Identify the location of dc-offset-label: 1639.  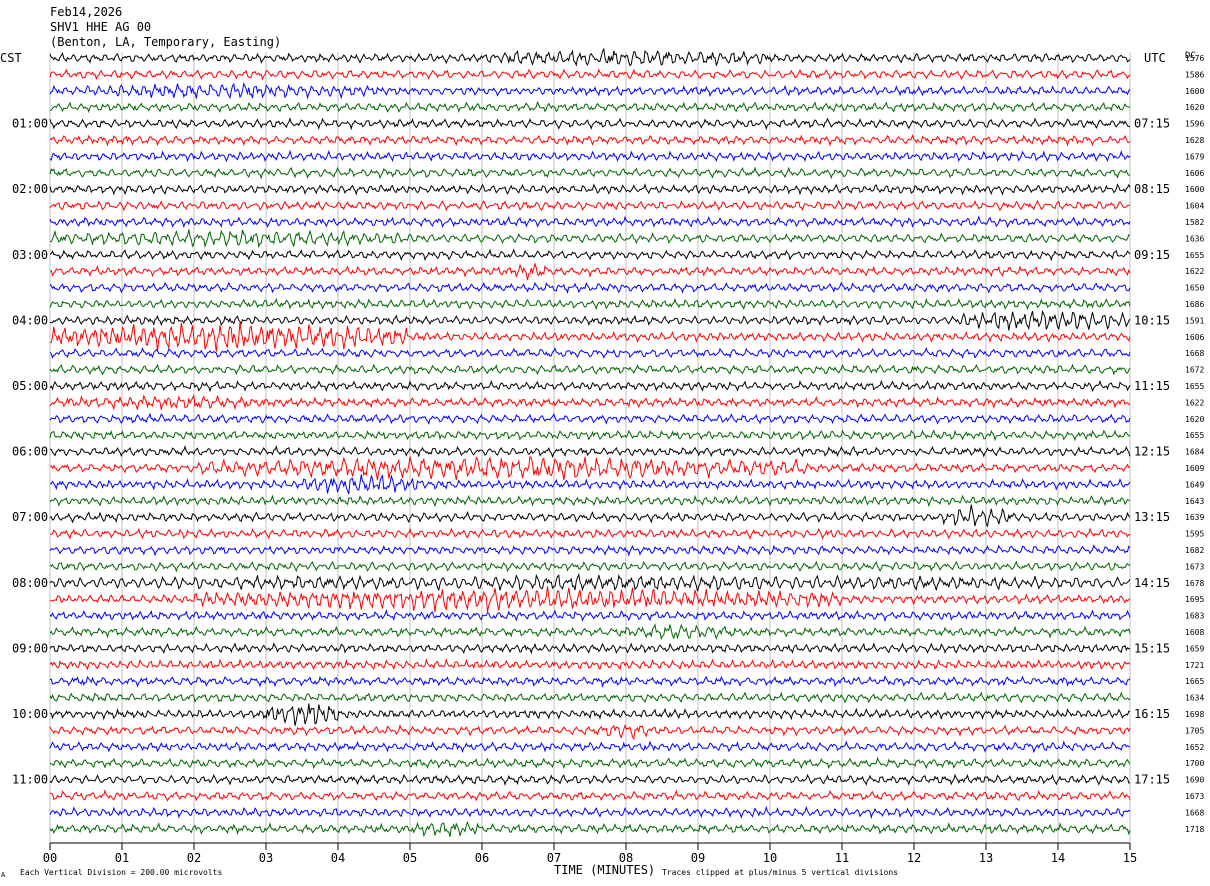
(1194, 517).